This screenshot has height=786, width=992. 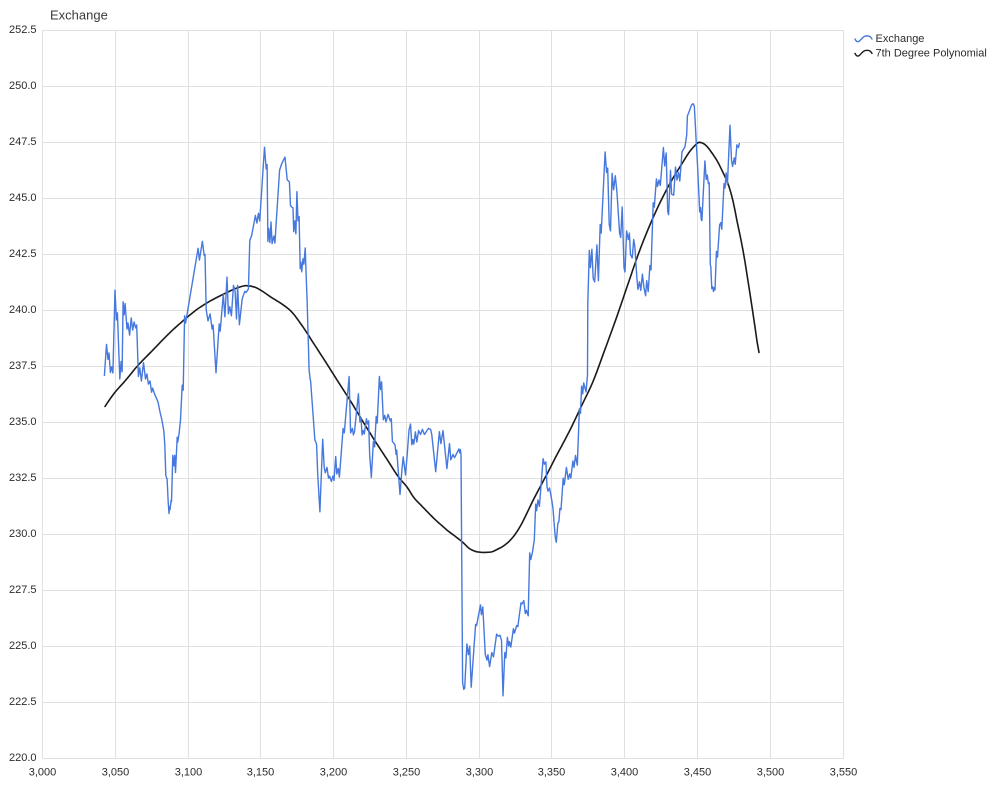 I want to click on svg-text: 242.5, so click(x=23, y=254).